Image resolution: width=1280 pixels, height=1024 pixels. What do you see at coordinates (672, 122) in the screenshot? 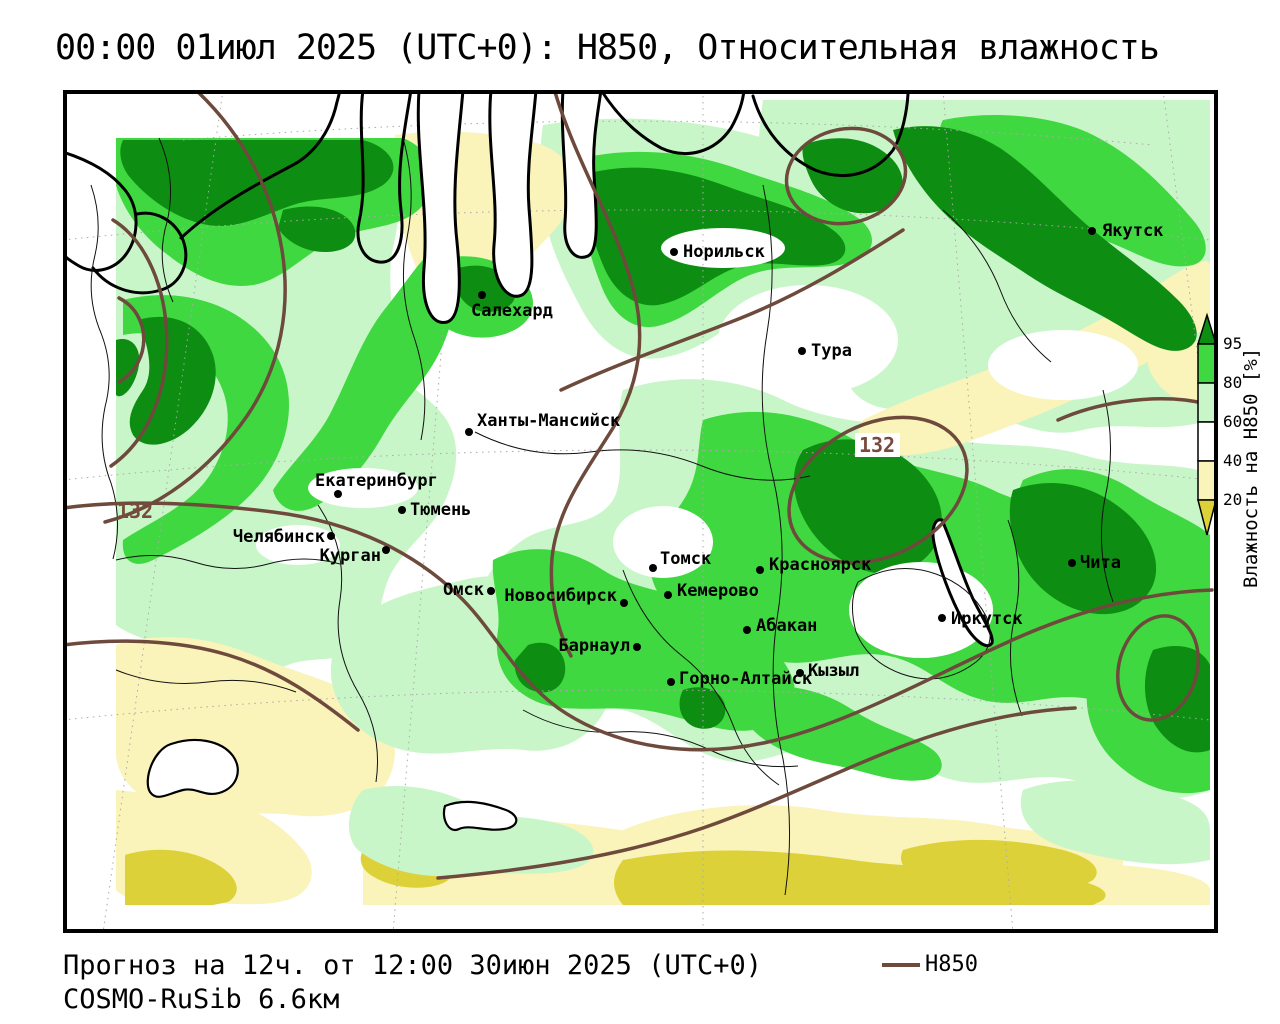
I see `gydan-coast` at bounding box center [672, 122].